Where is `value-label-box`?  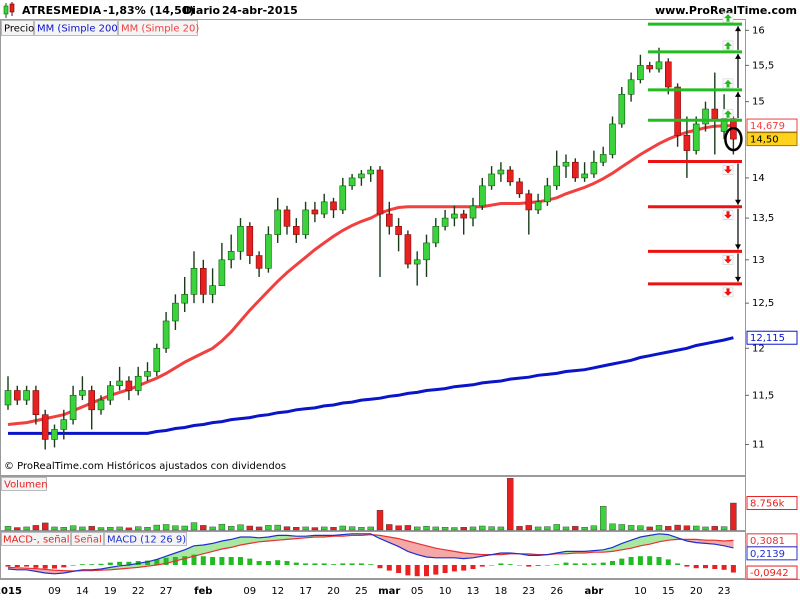 value-label-box is located at coordinates (772, 139).